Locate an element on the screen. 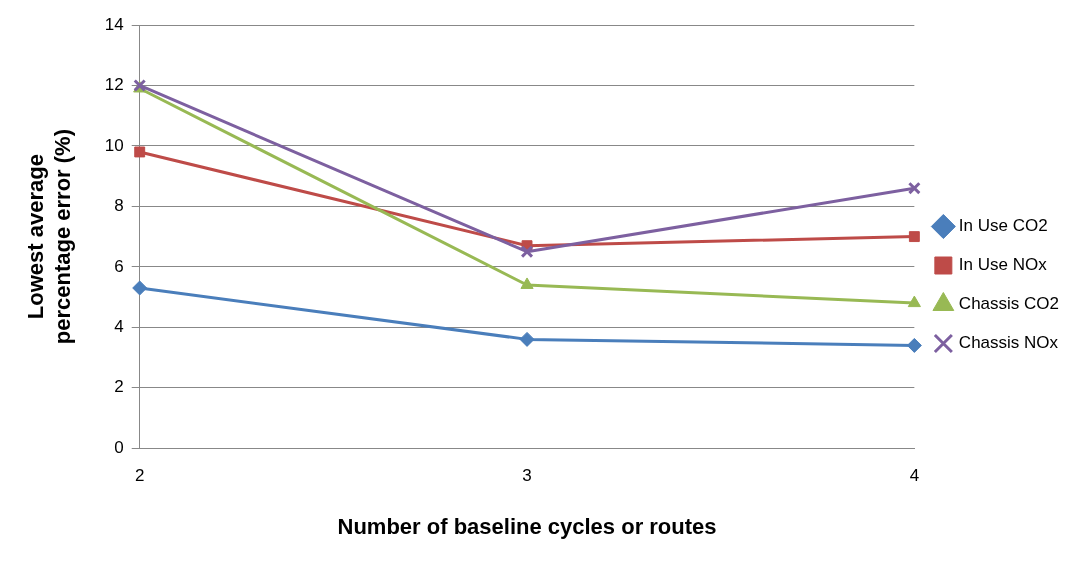 This screenshot has height=565, width=1089. legend-label: In Use NOx is located at coordinates (1003, 265).